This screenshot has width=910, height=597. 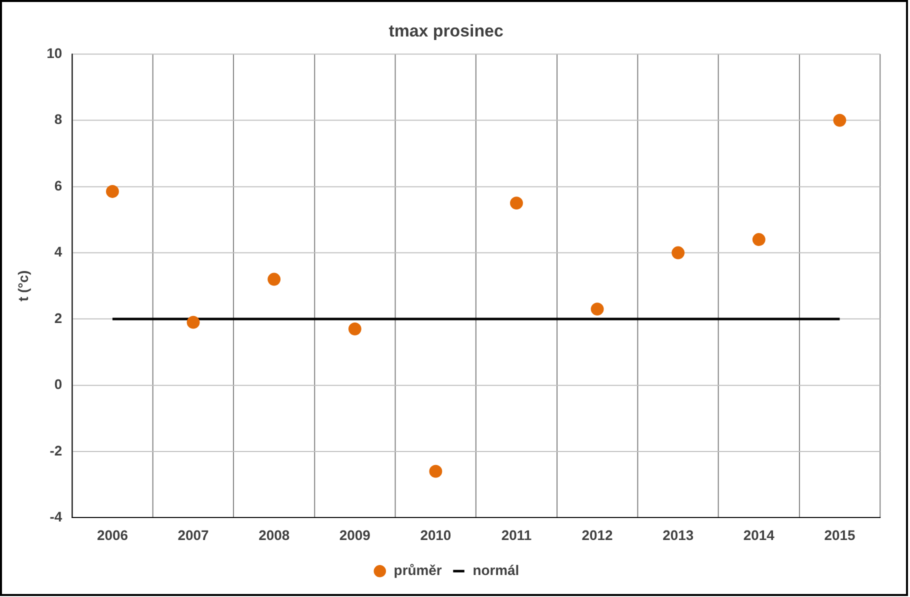 I want to click on y-tick-label: 2, so click(x=58, y=318).